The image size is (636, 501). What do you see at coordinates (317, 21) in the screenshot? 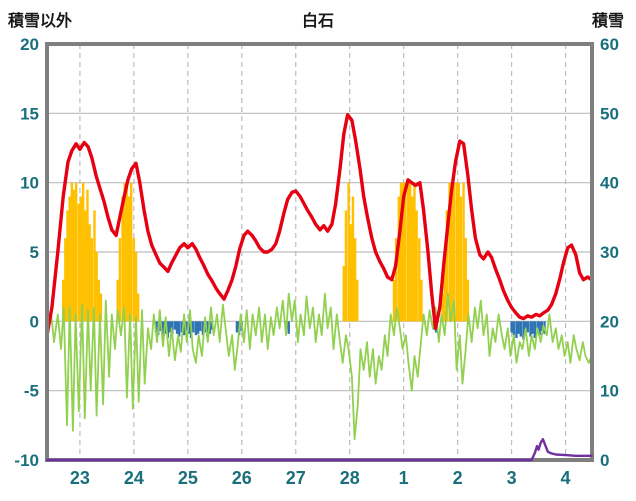
I see `chart-title: 白石` at bounding box center [317, 21].